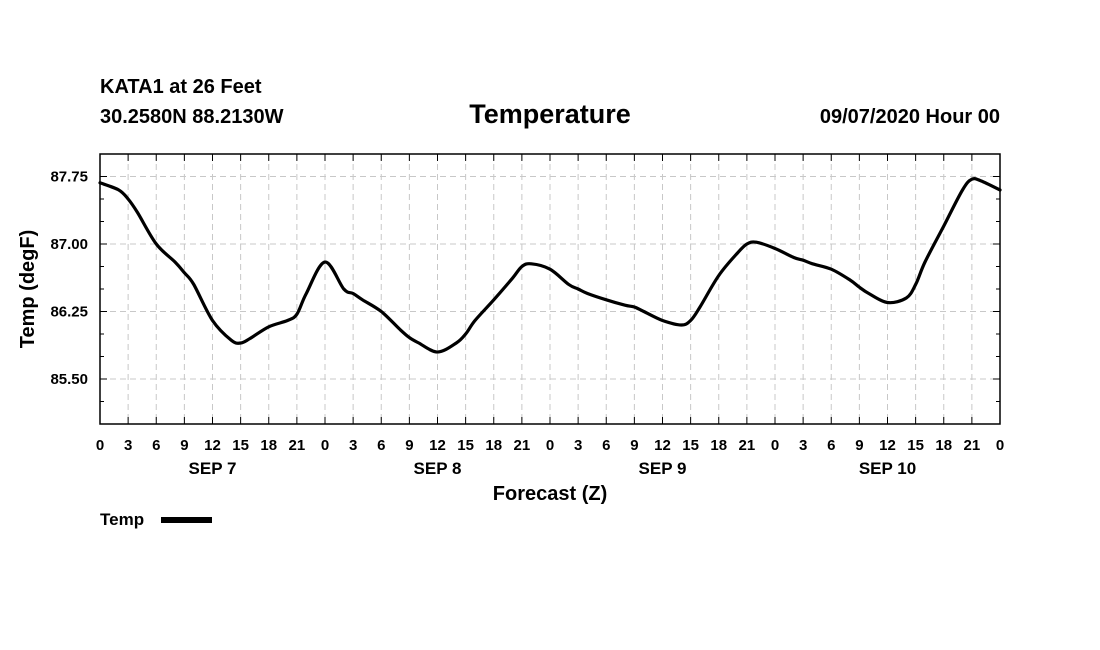 Image resolution: width=1100 pixels, height=650 pixels. I want to click on y-tick-label: 87.75, so click(69, 177).